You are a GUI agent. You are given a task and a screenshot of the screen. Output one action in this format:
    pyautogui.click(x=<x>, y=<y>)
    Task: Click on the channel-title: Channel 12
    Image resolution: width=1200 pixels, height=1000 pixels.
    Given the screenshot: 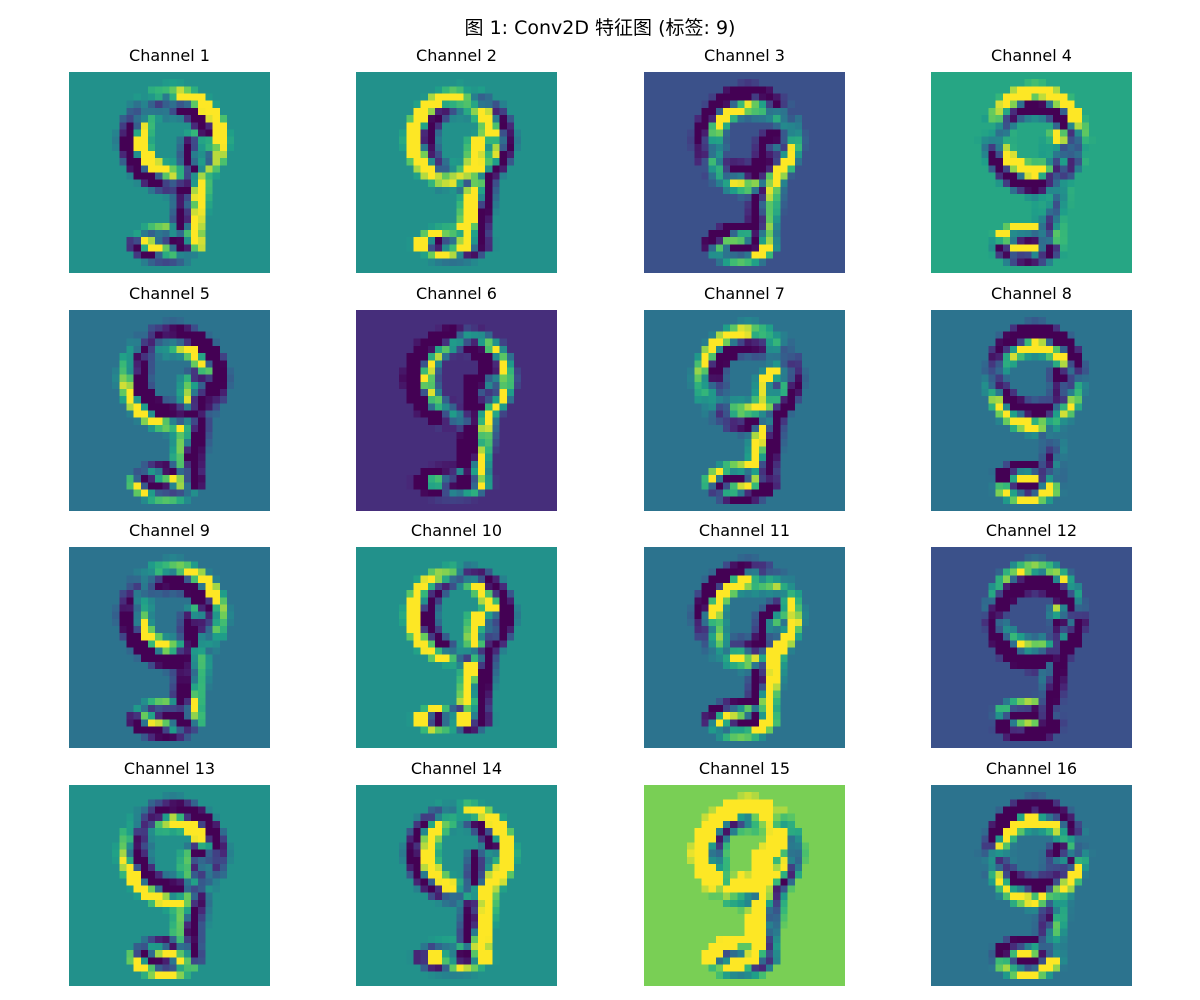 What is the action you would take?
    pyautogui.click(x=1031, y=530)
    